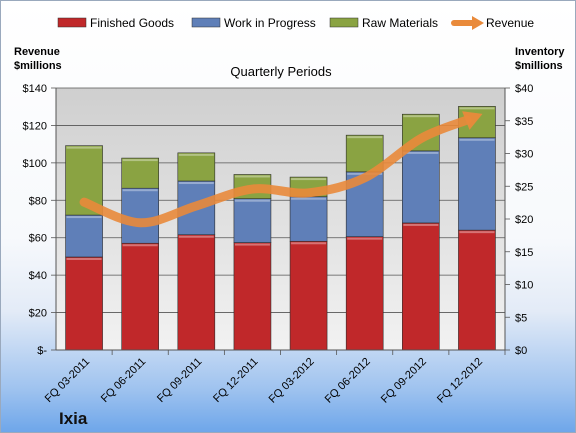 This screenshot has height=433, width=576. I want to click on right-tick-label: $25, so click(524, 187).